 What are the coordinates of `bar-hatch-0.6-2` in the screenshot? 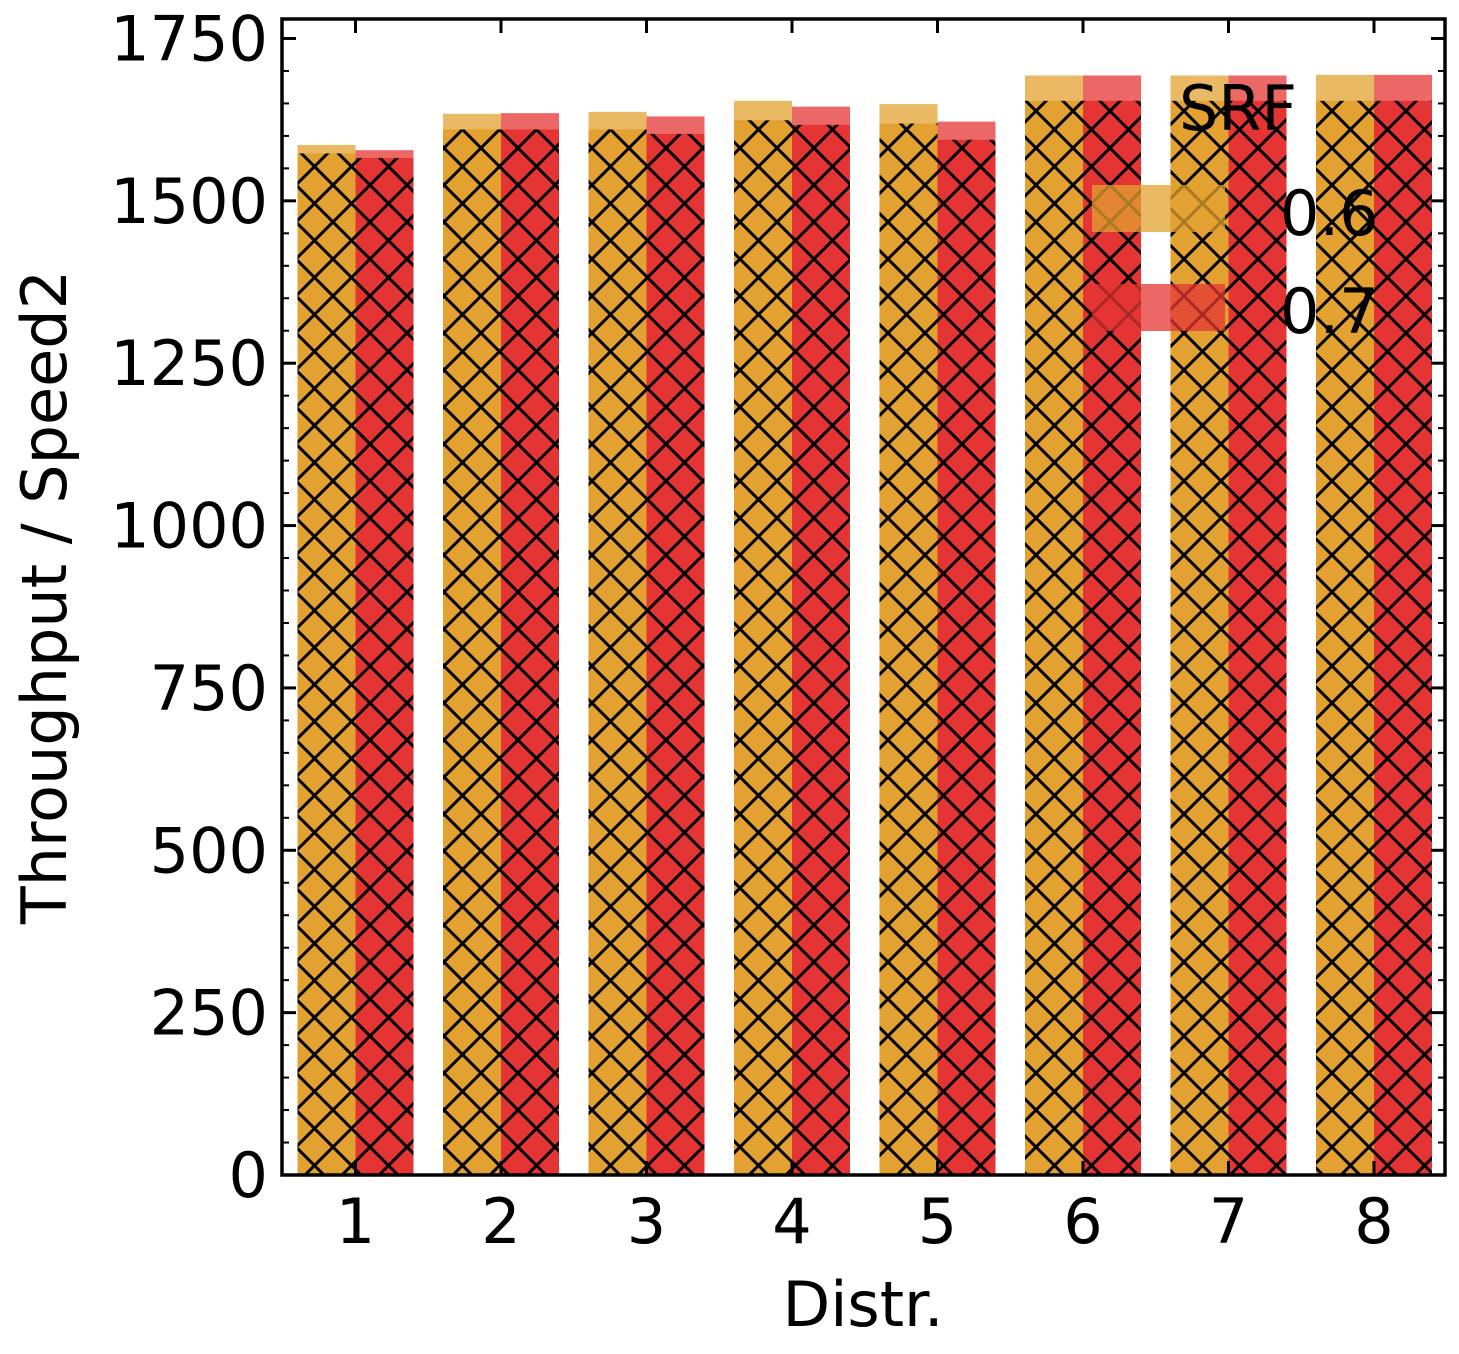 It's located at (472, 652).